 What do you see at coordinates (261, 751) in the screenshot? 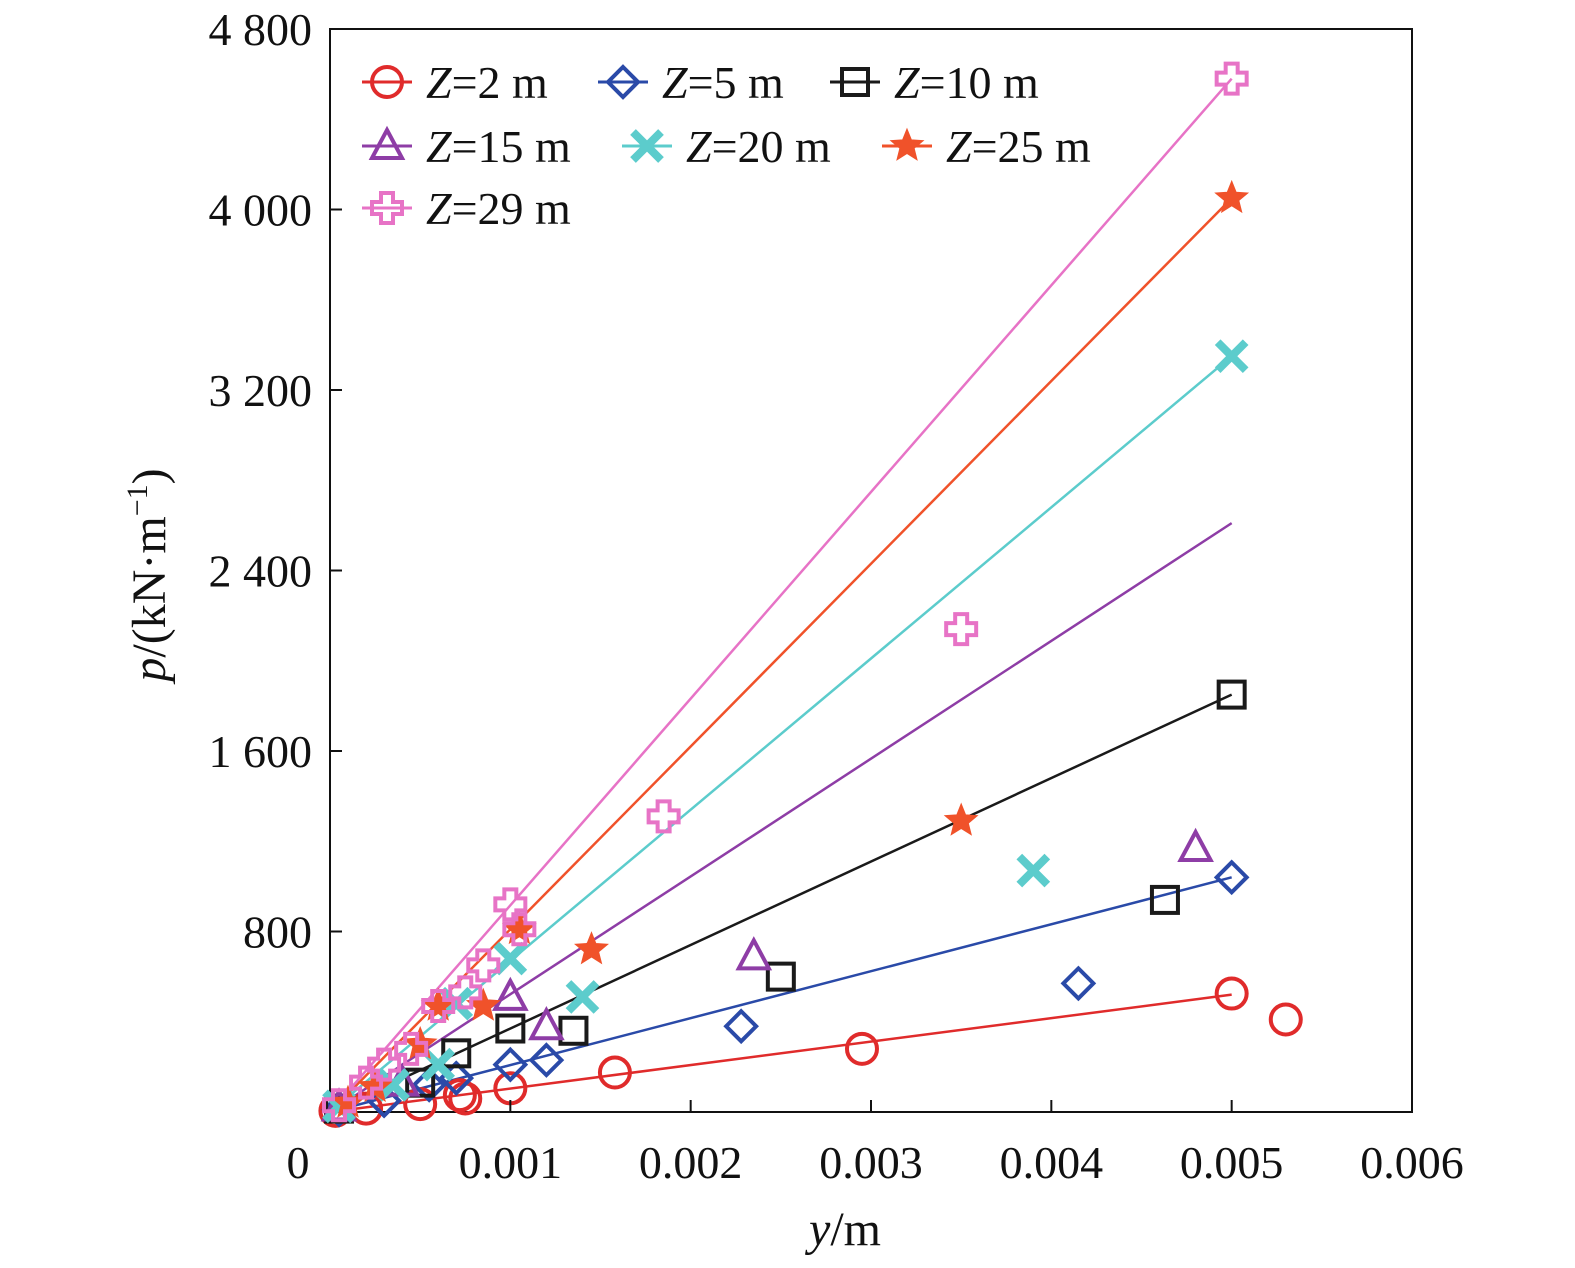
I see `y-tick-label: 1 600` at bounding box center [261, 751].